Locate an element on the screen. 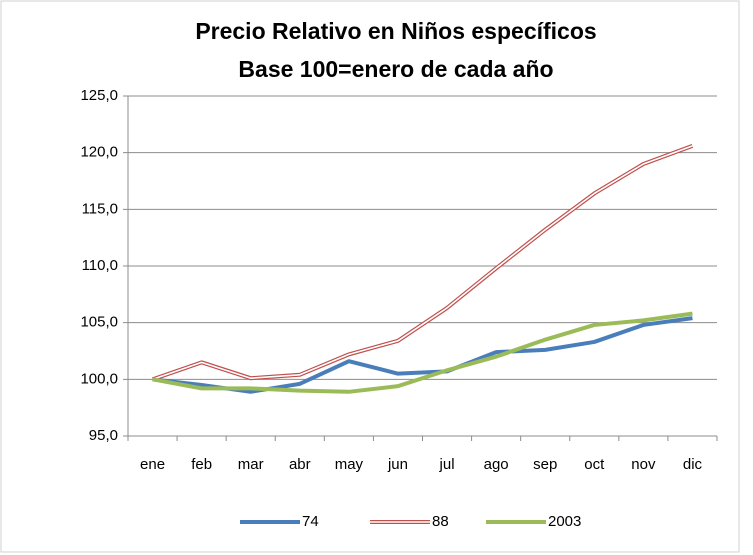 The height and width of the screenshot is (555, 753). y-tick-label: 110,0 is located at coordinates (100, 265).